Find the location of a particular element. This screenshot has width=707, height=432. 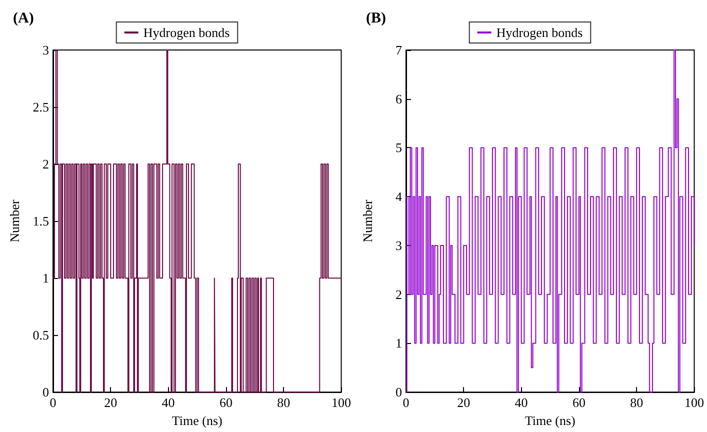

chart-title: (B) is located at coordinates (376, 18).